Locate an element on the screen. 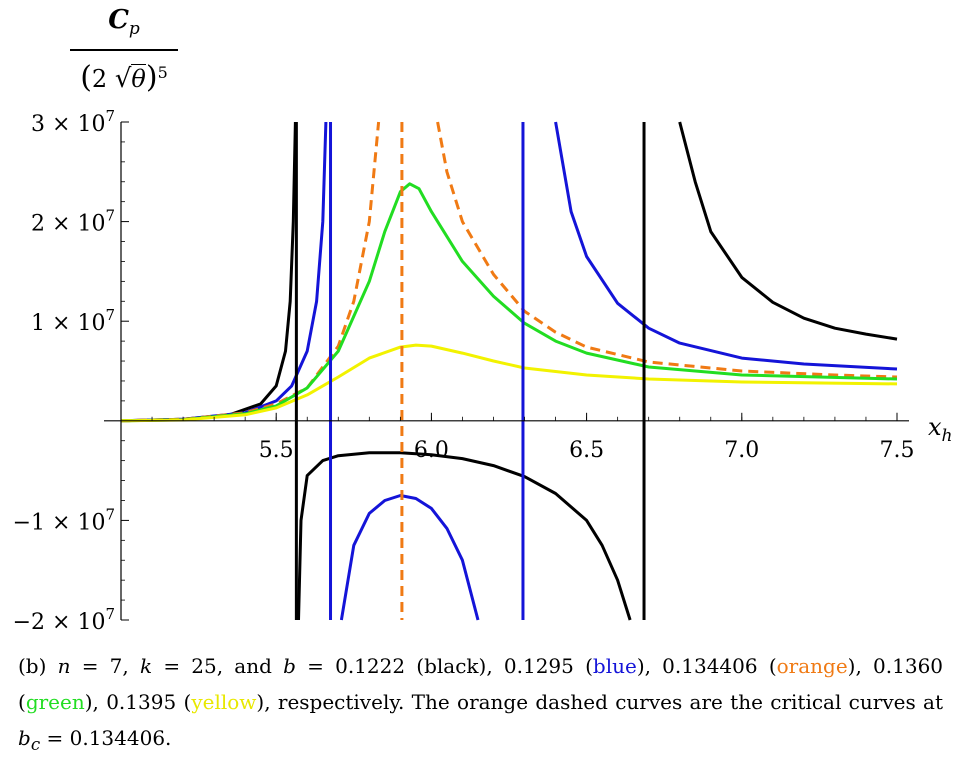 This screenshot has height=763, width=958. x-tick-label: 7.5 is located at coordinates (897, 450).